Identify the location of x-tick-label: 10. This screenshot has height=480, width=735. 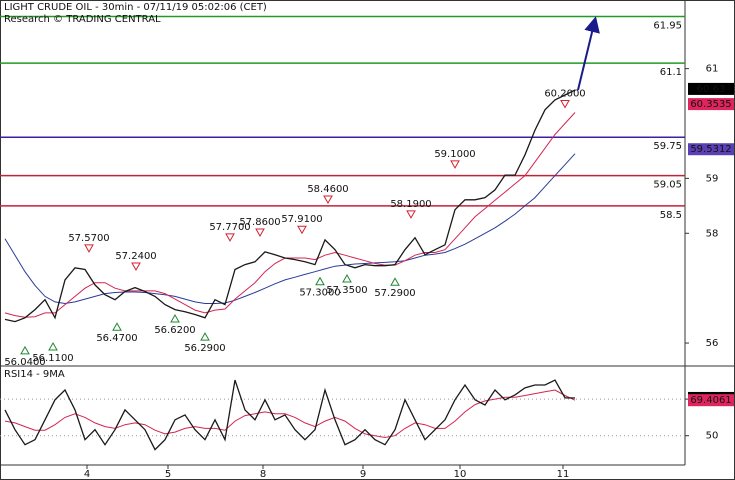
(460, 474).